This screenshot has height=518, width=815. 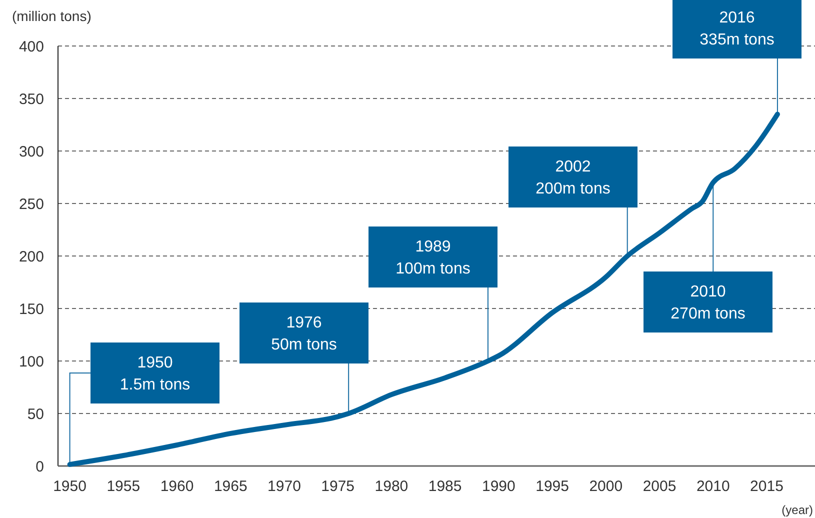 I want to click on y-tick-label: 200, so click(x=31, y=257).